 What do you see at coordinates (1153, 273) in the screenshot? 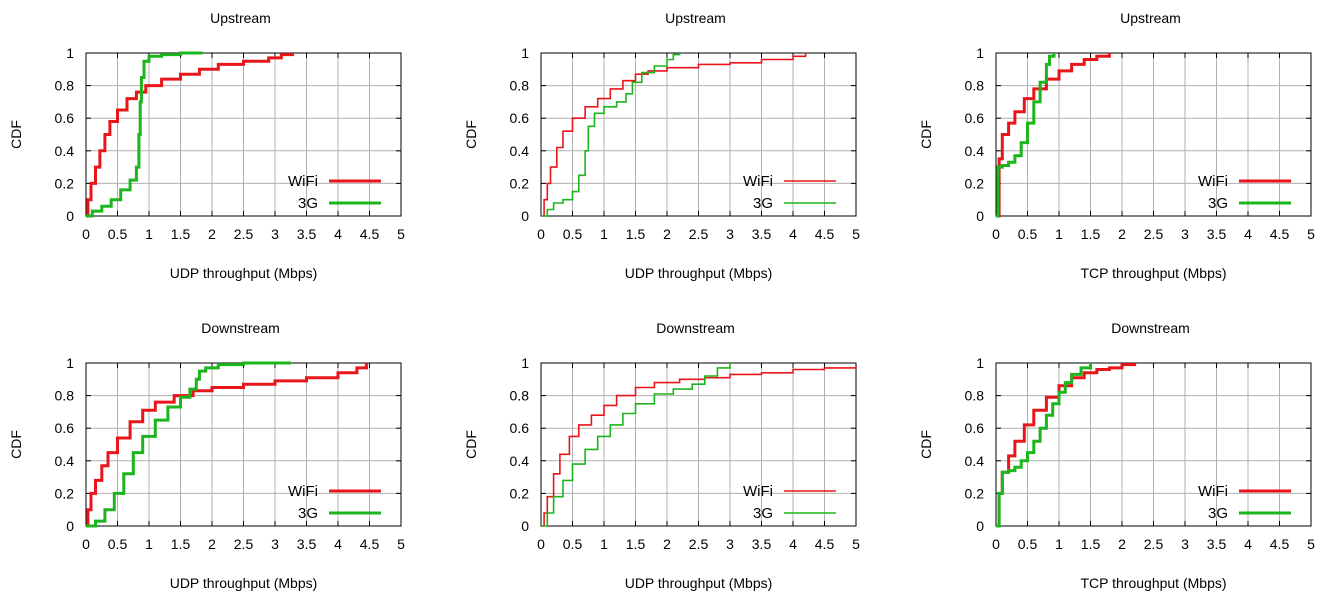
I see `x-axis-label: TCP throughput (Mbps)` at bounding box center [1153, 273].